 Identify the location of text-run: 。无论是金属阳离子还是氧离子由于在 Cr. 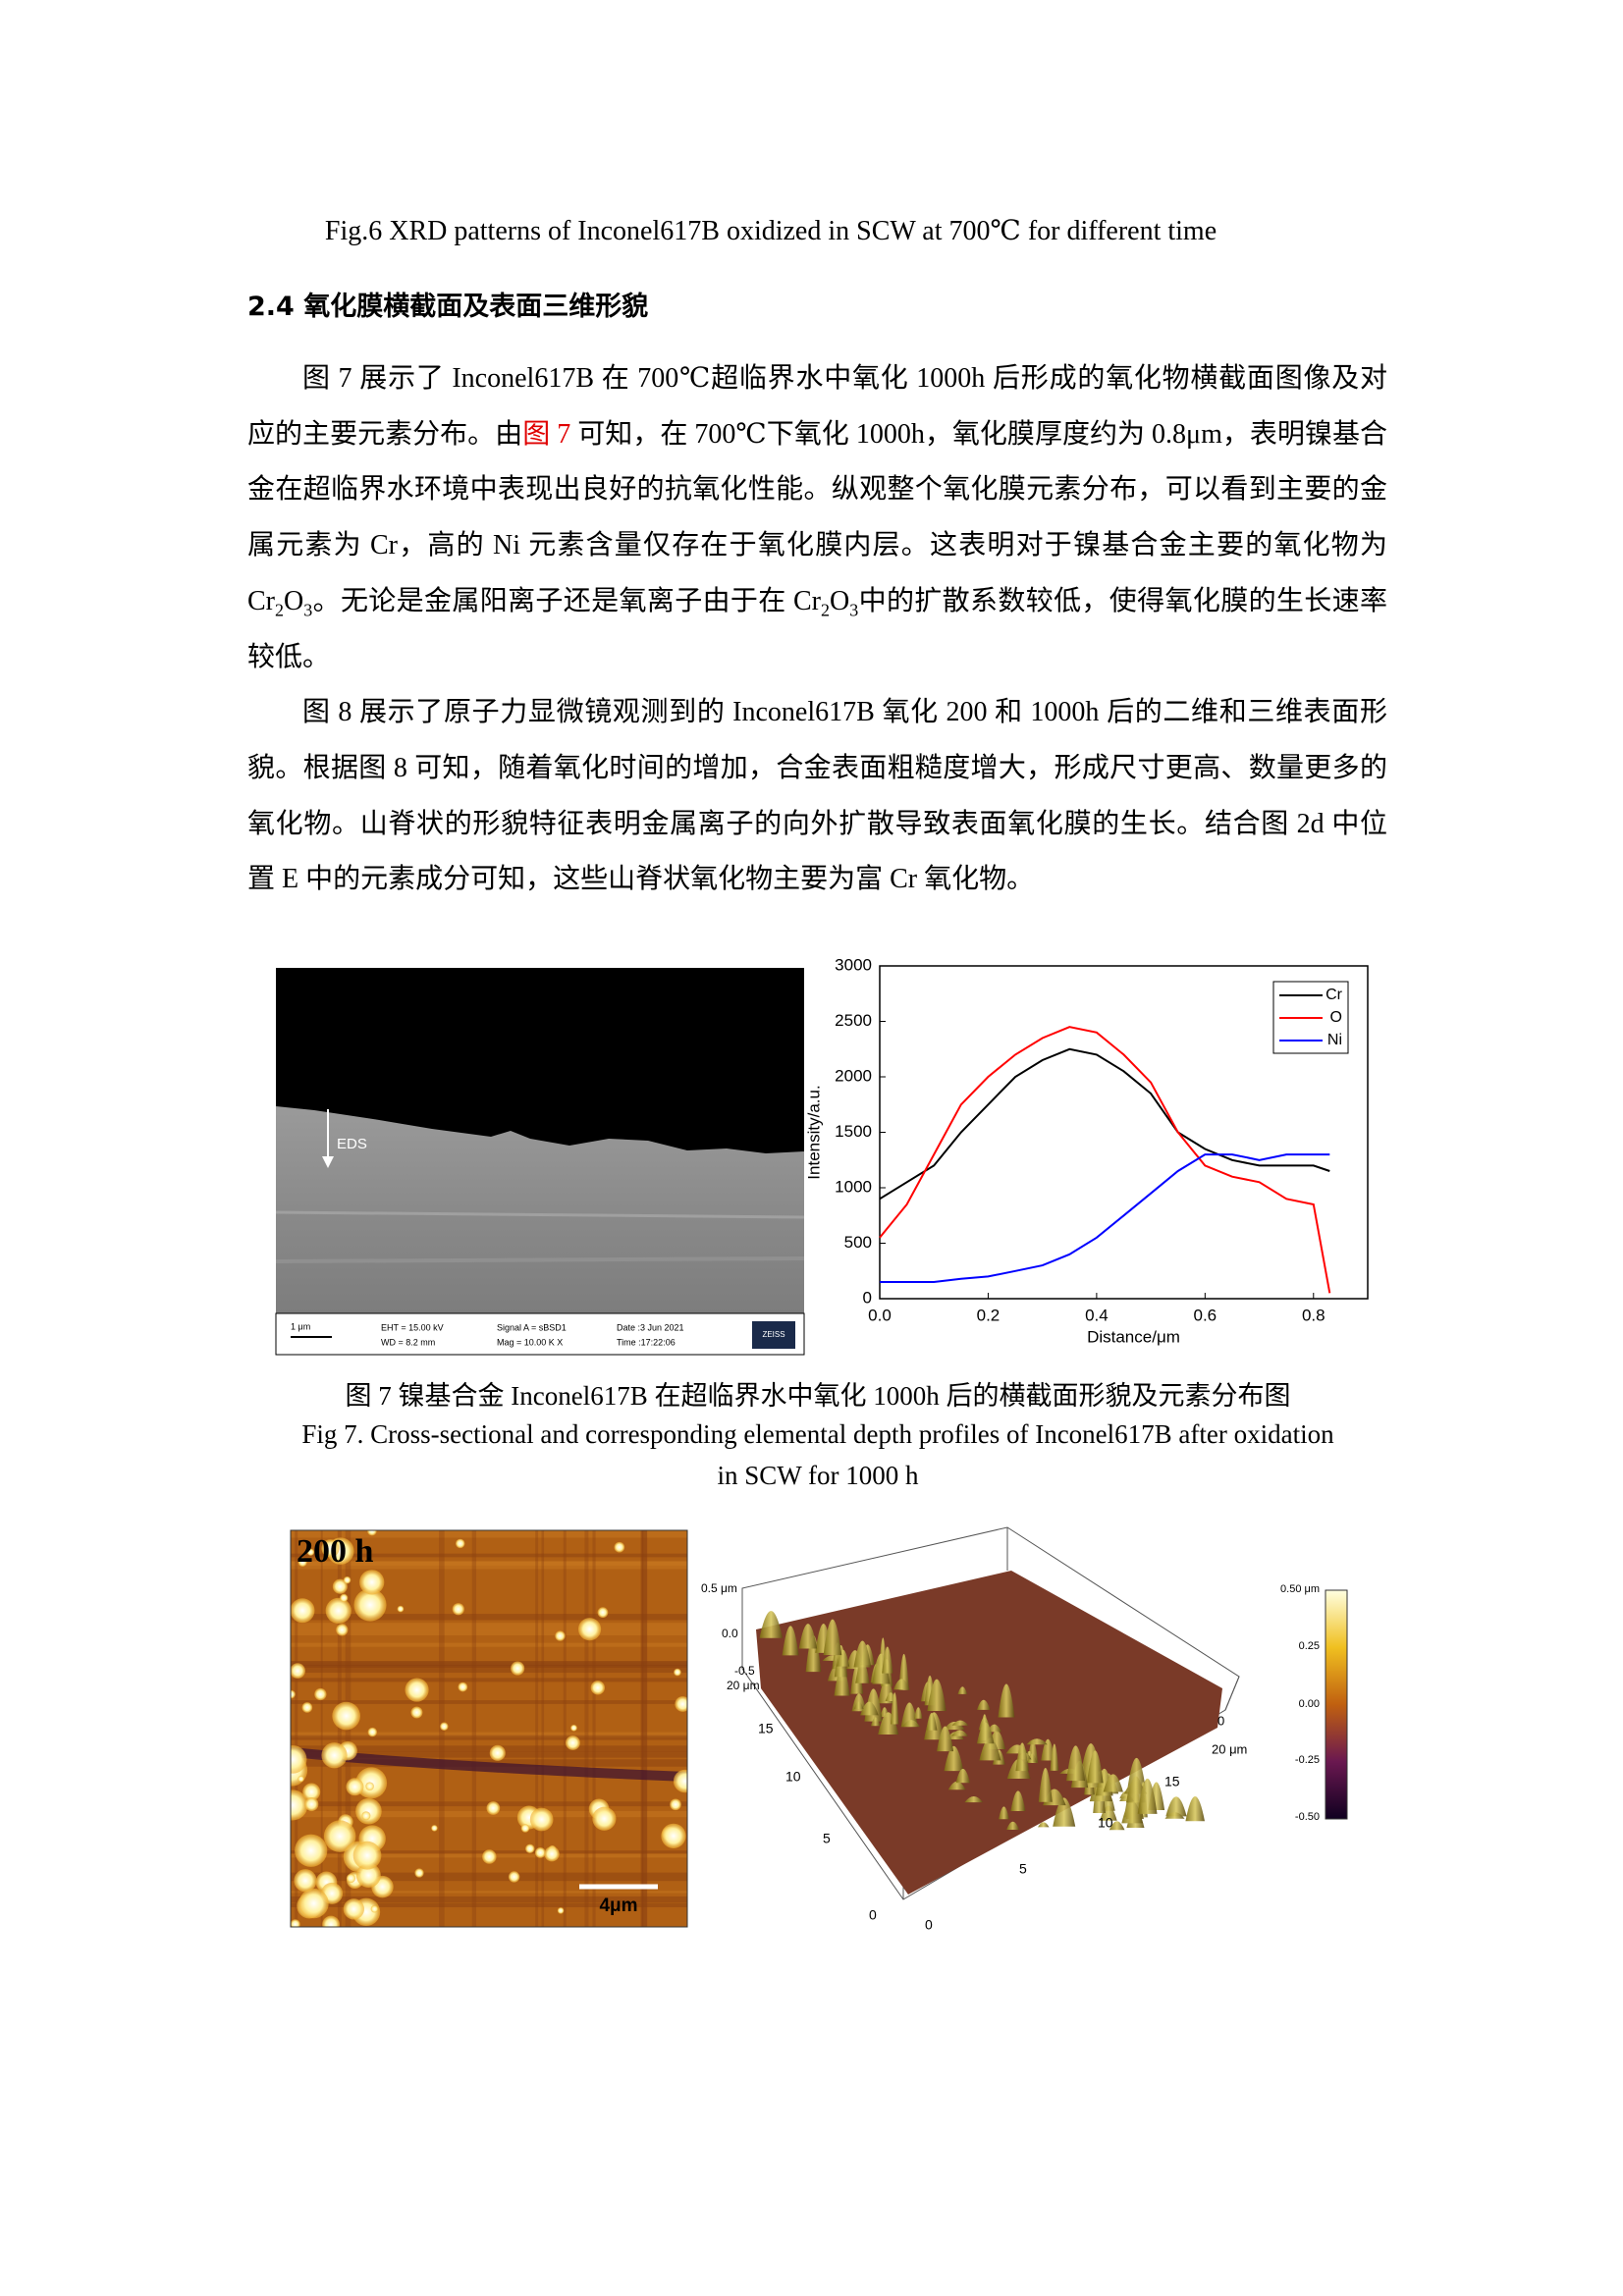
(567, 601).